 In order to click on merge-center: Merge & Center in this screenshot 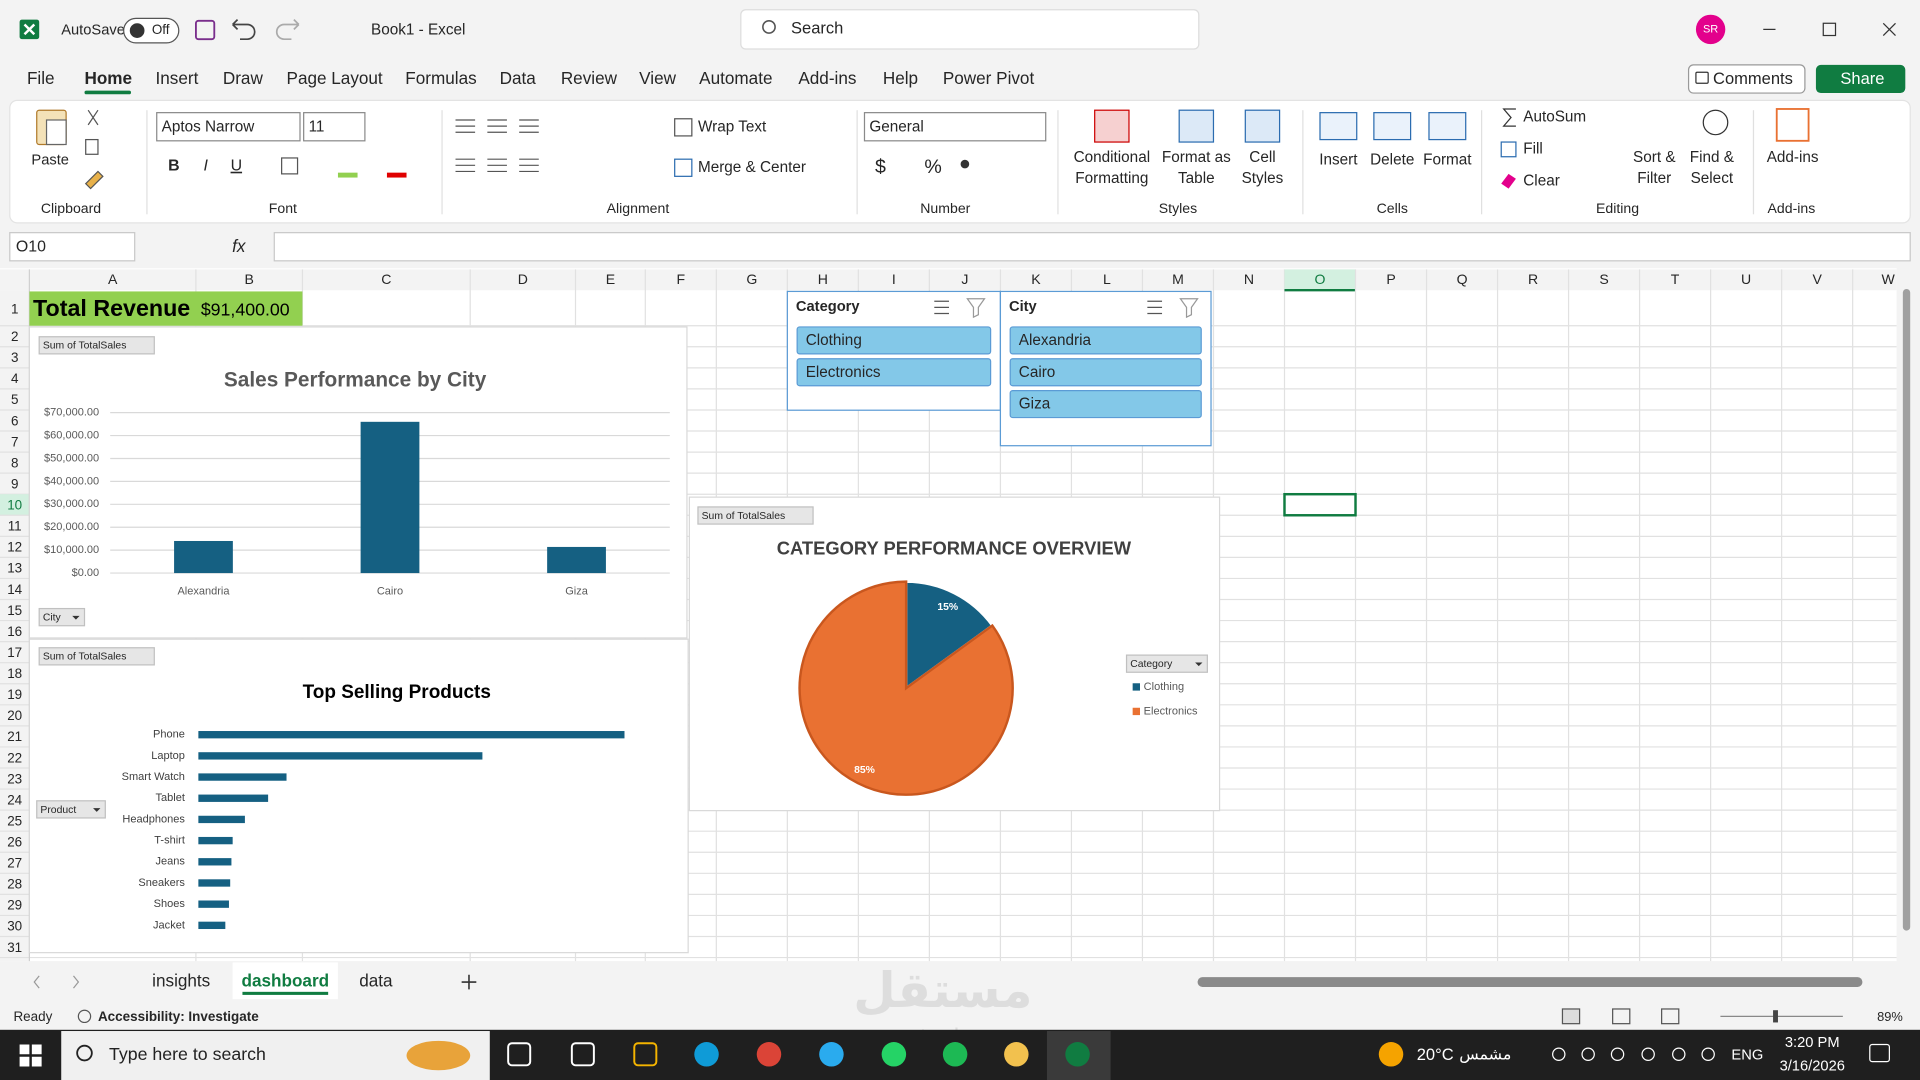, I will do `click(752, 167)`.